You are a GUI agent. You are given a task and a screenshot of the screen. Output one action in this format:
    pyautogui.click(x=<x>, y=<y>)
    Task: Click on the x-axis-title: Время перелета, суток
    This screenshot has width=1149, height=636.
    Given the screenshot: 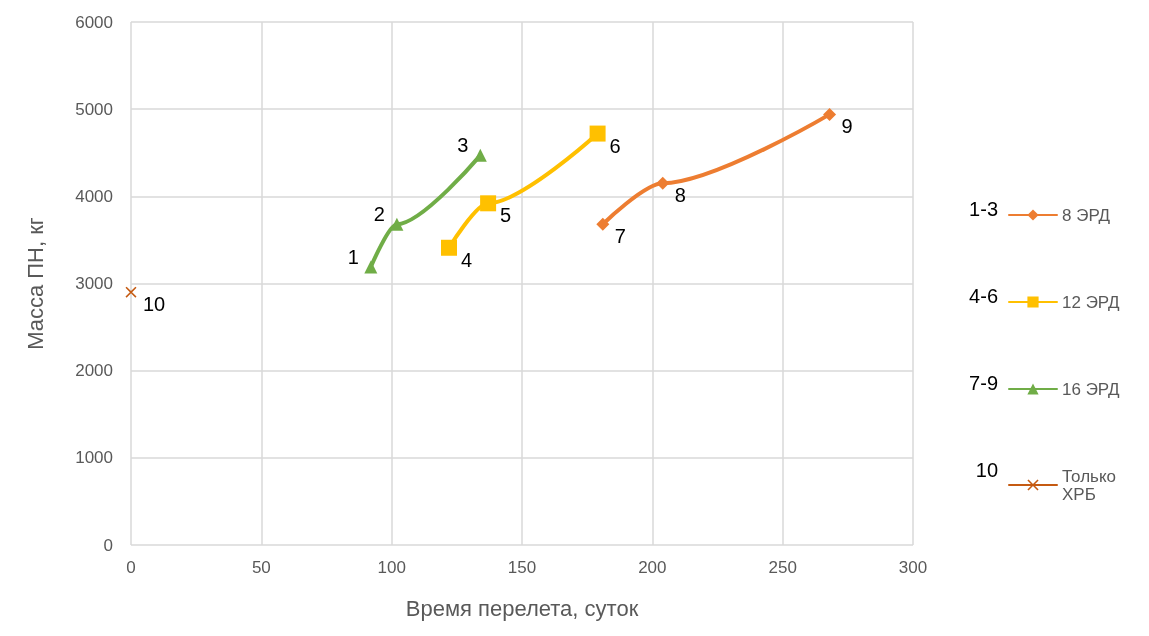 What is the action you would take?
    pyautogui.click(x=522, y=608)
    